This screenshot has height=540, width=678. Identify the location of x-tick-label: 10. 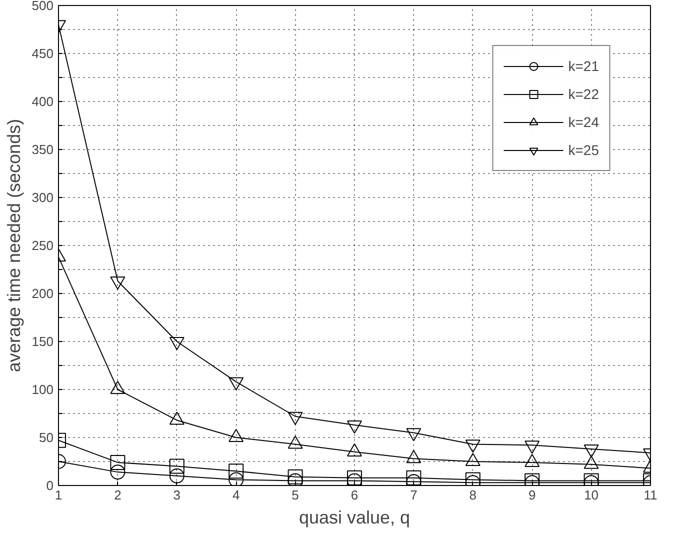
(591, 495).